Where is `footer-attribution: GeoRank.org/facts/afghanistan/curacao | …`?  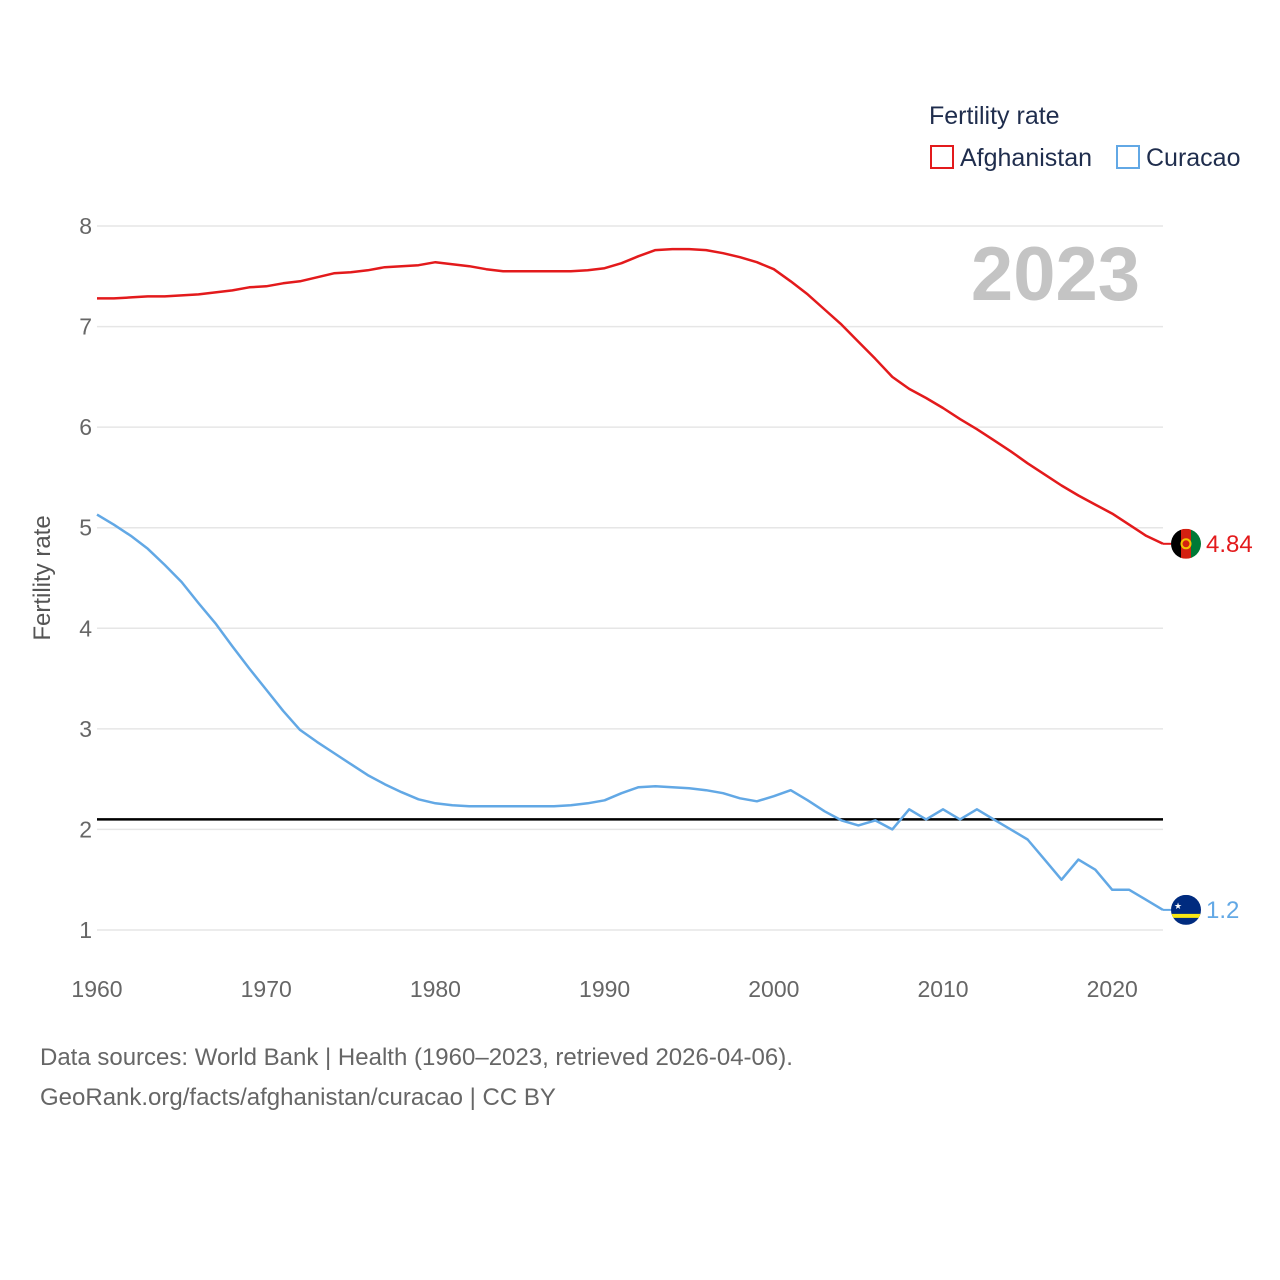
footer-attribution: GeoRank.org/facts/afghanistan/curacao | … is located at coordinates (298, 1097).